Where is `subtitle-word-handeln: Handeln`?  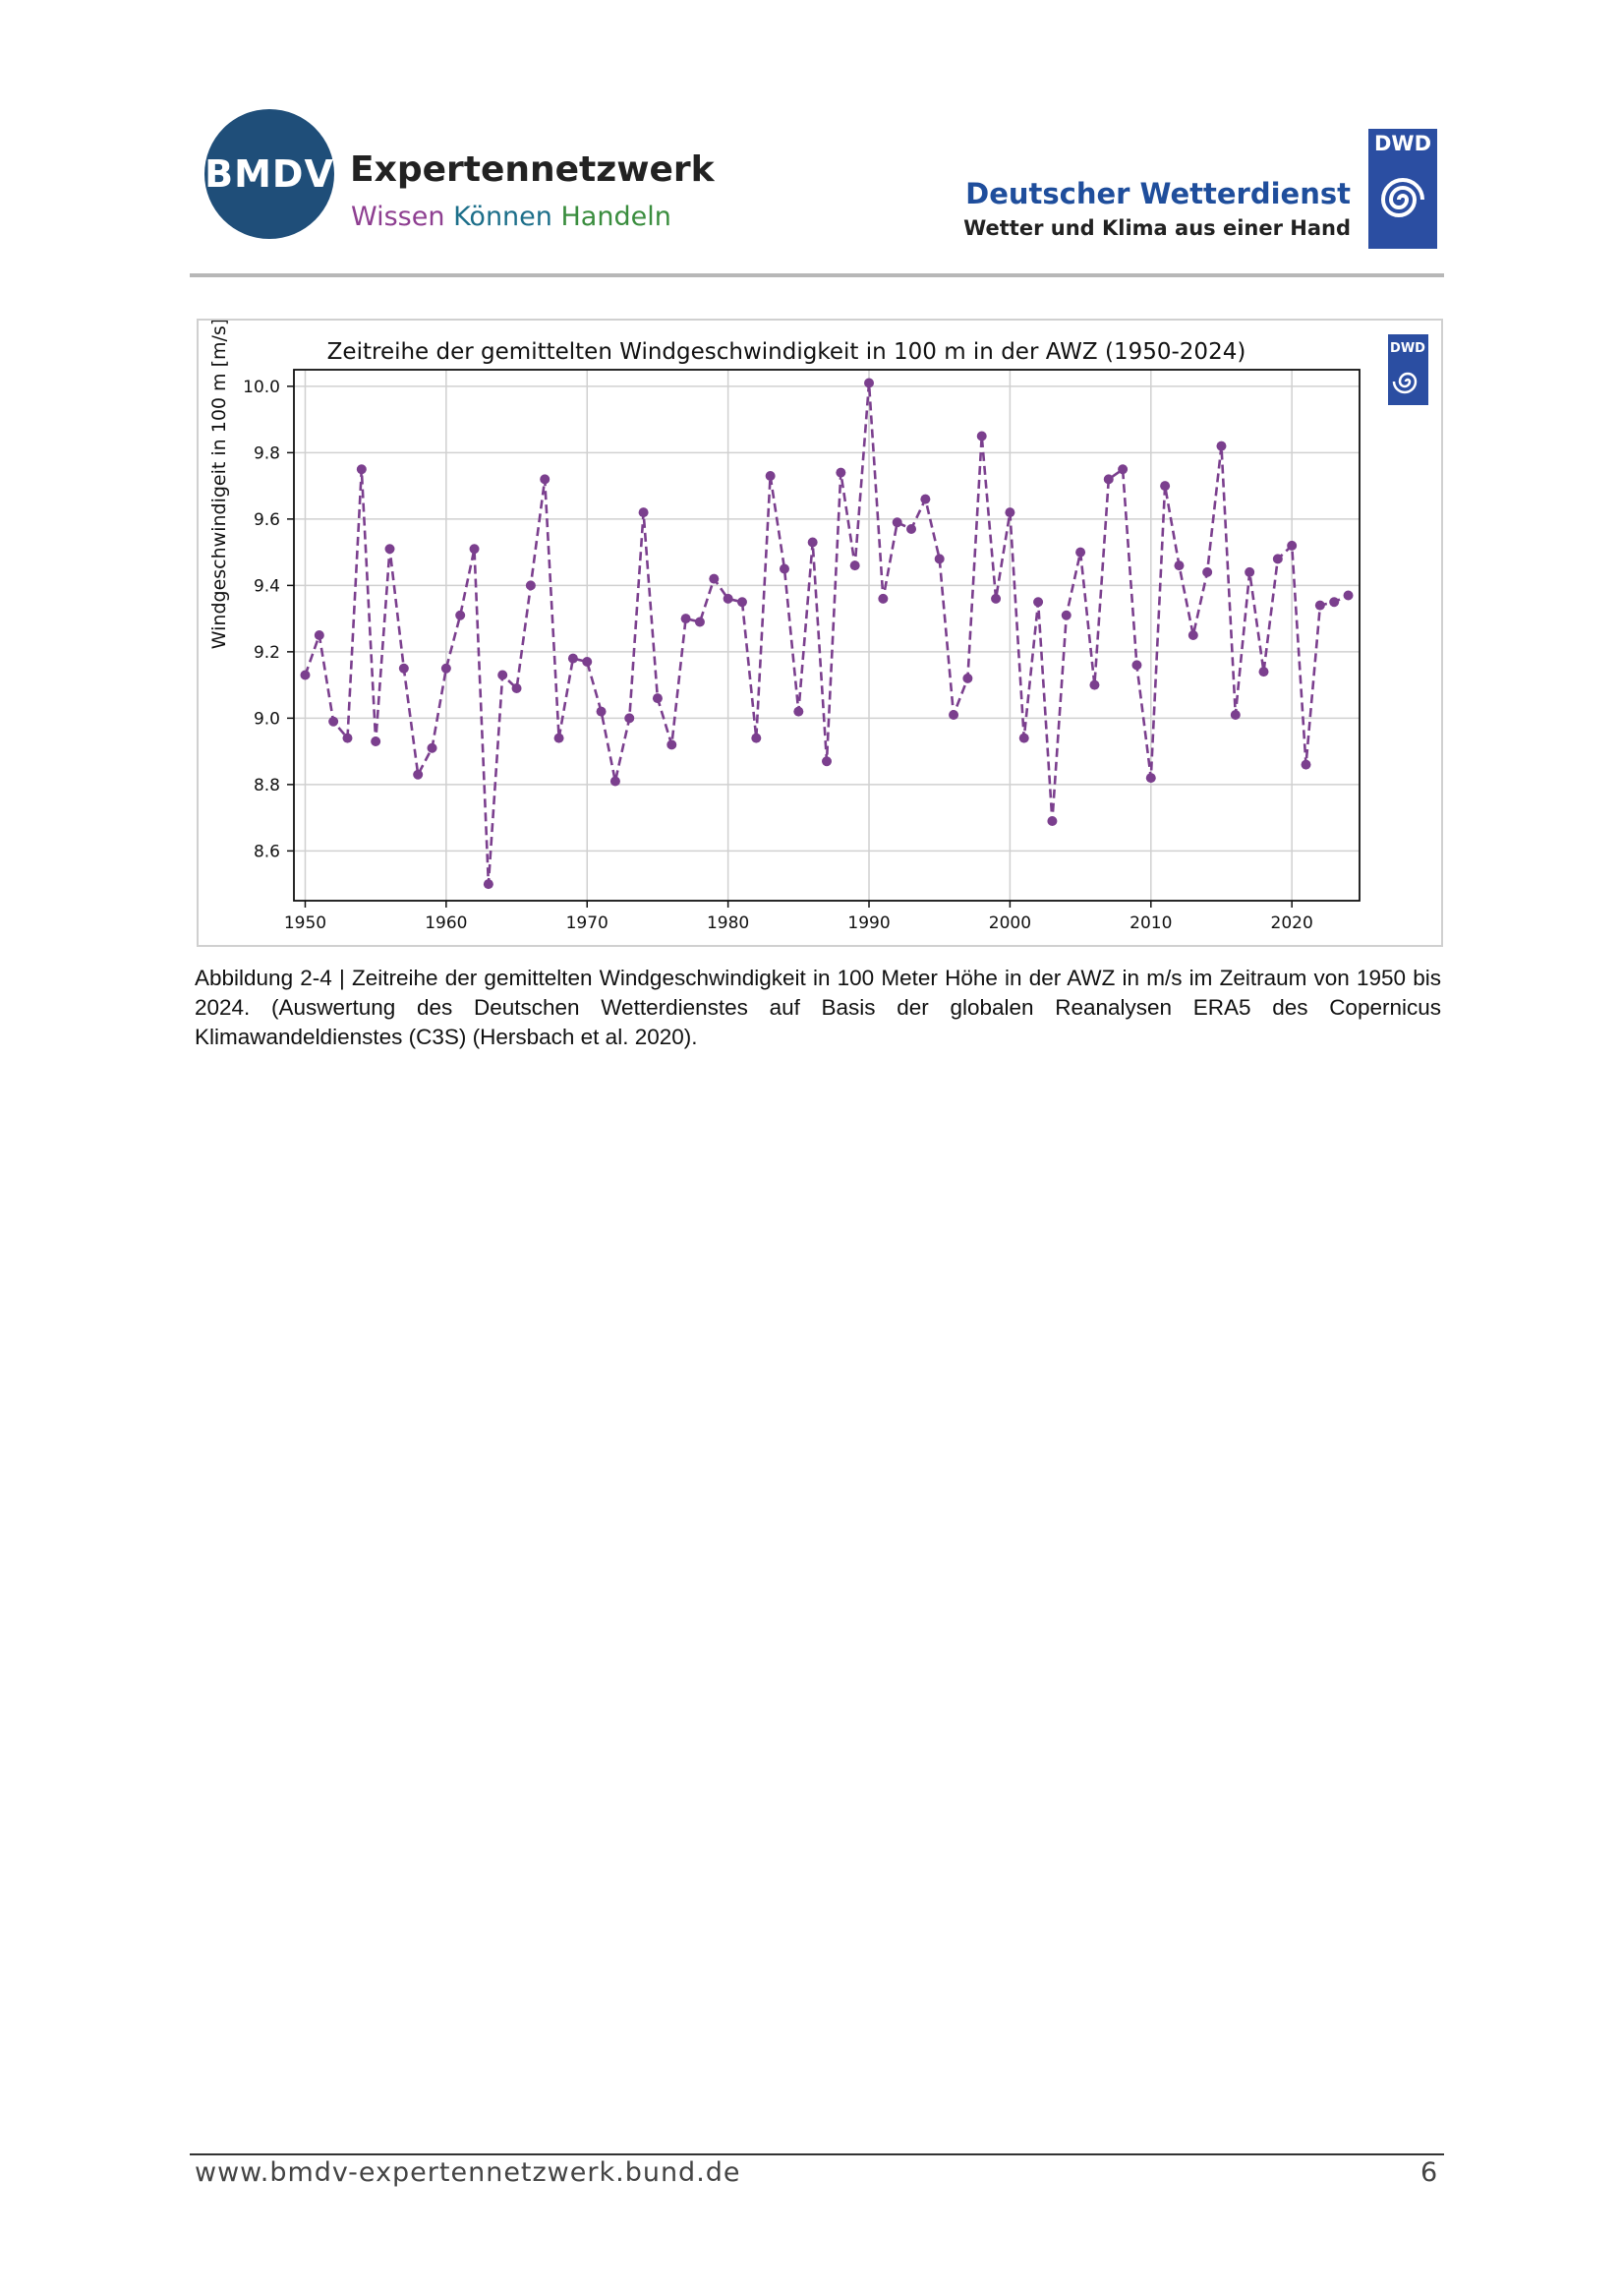
subtitle-word-handeln: Handeln is located at coordinates (615, 217).